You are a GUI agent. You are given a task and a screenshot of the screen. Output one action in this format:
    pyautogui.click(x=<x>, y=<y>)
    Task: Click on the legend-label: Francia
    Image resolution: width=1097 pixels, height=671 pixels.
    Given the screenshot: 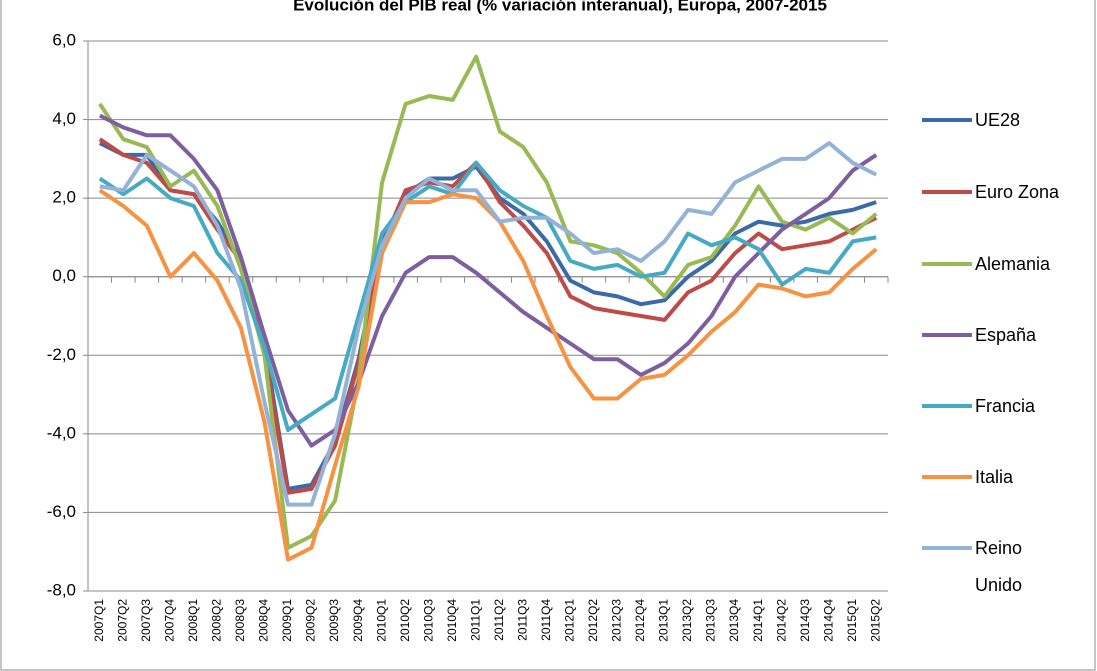 What is the action you would take?
    pyautogui.click(x=1005, y=406)
    